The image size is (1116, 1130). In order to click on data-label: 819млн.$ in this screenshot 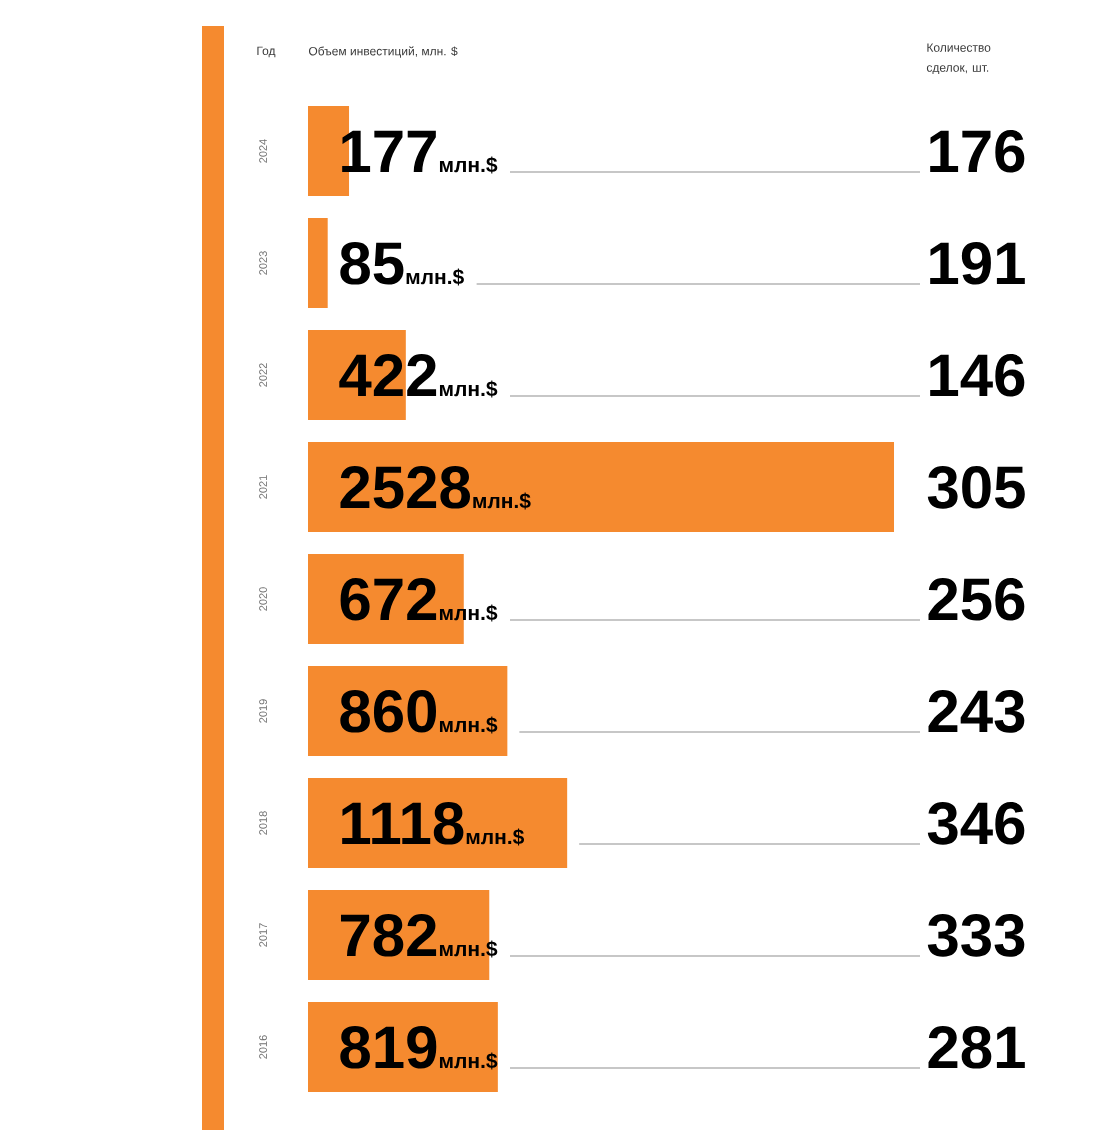, I will do `click(419, 1048)`.